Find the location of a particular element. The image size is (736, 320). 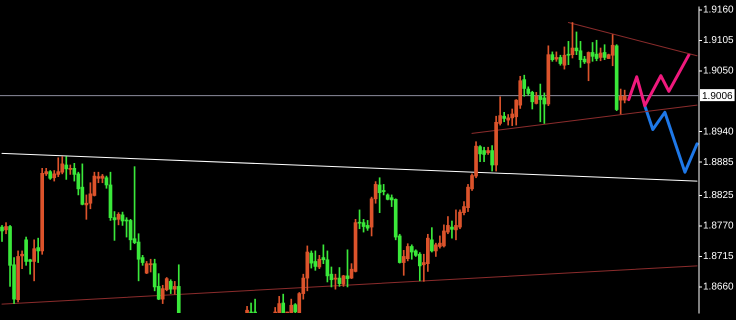

y-tick-label: 1.9050 is located at coordinates (718, 71).